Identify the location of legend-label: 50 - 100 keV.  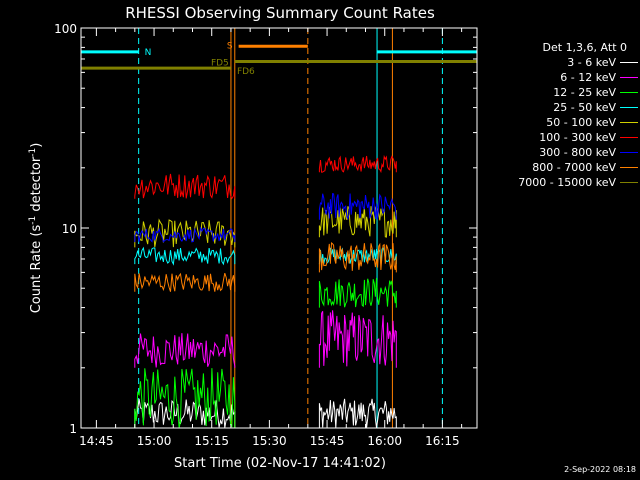
(581, 122).